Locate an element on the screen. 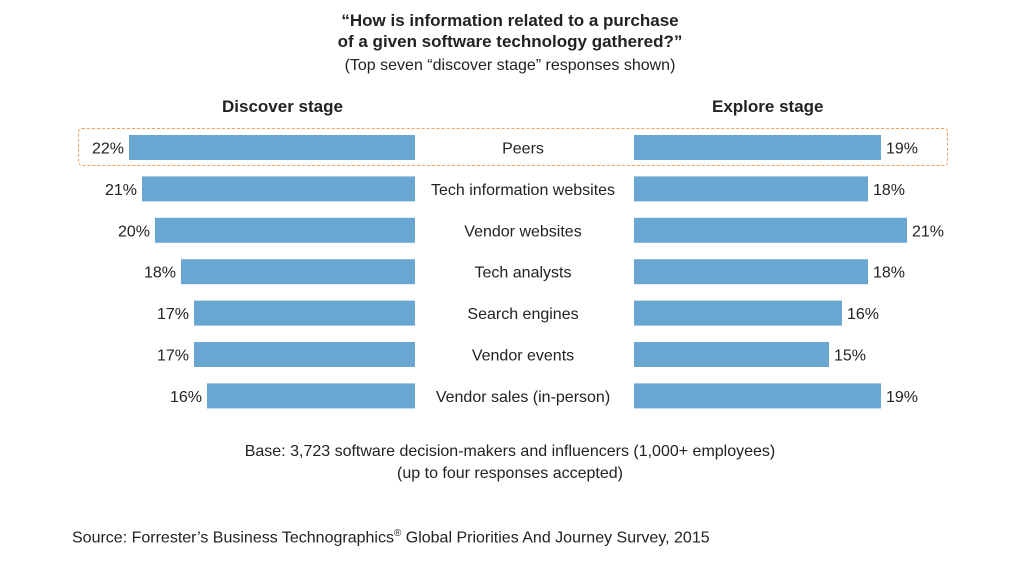  category-label: Tech information websites is located at coordinates (523, 190).